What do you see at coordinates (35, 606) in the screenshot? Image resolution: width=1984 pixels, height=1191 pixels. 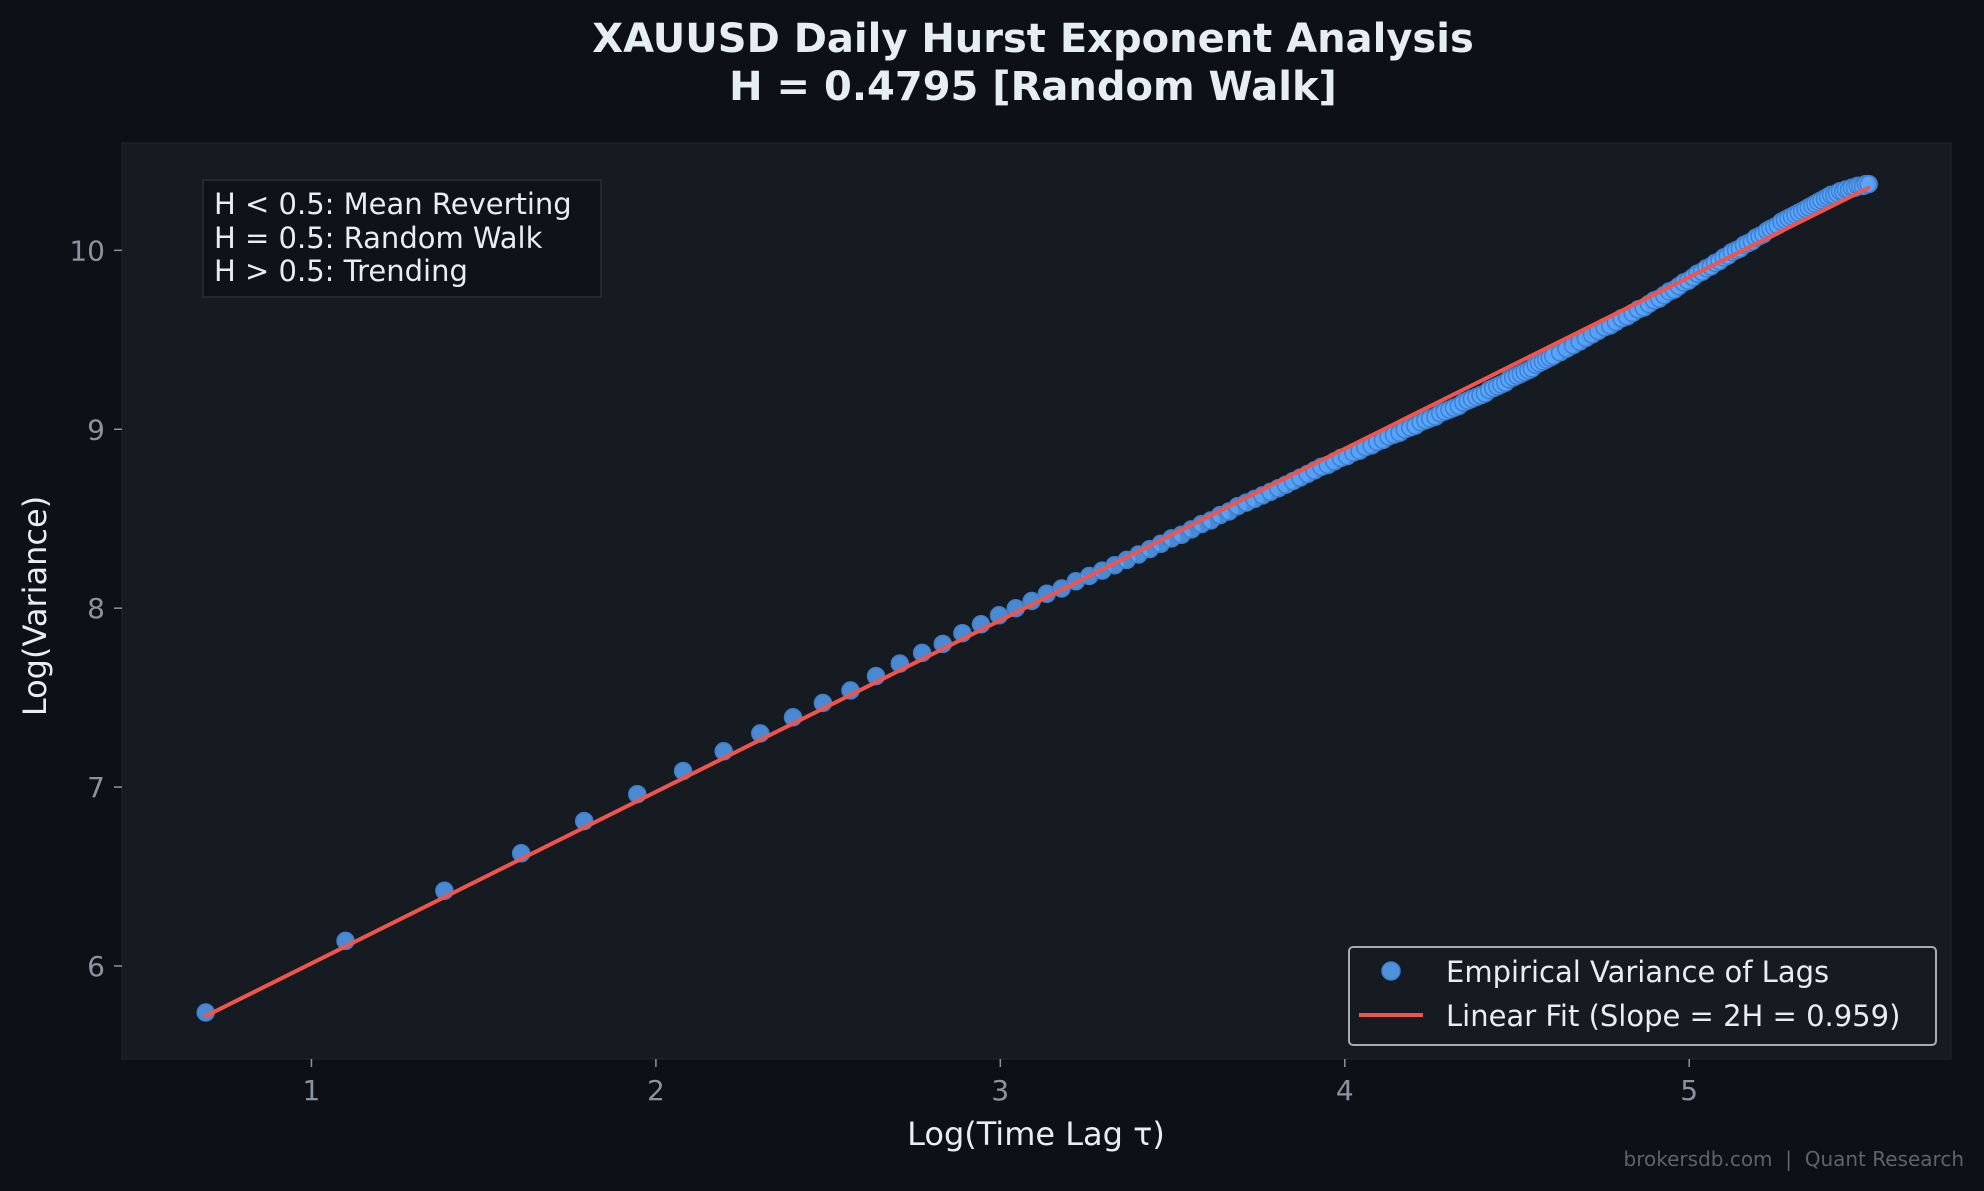 I see `y-axis-label: Log(Variance)` at bounding box center [35, 606].